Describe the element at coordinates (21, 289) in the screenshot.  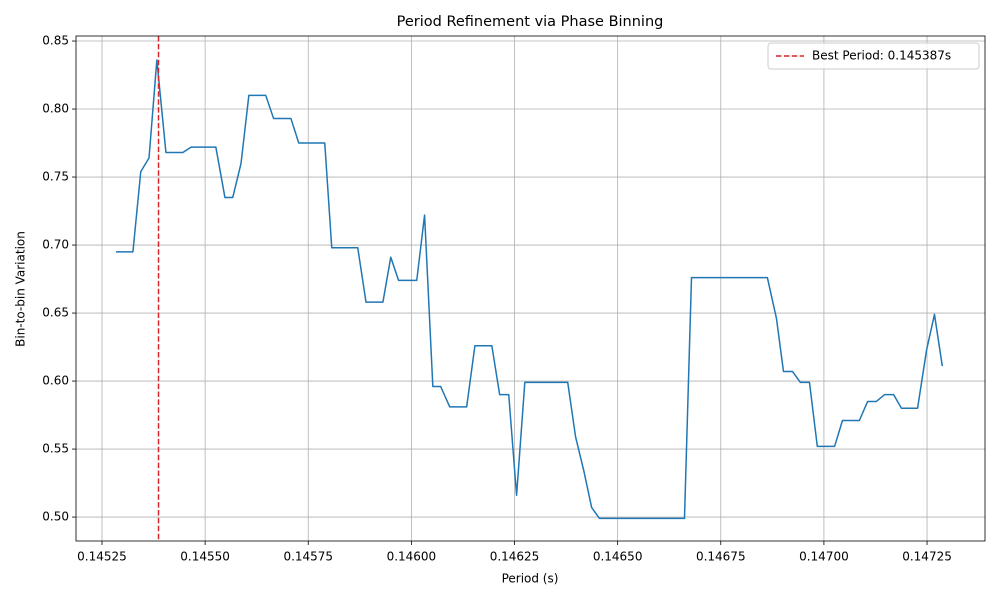
I see `y-axis-label: Bin-to-bin Variation` at that location.